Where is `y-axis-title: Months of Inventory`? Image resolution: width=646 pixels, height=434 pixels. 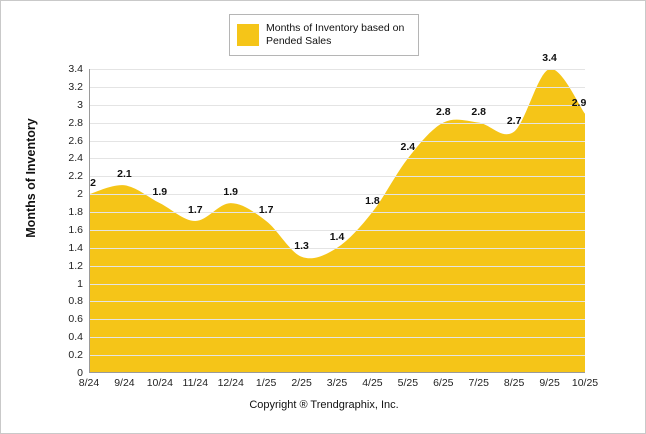 y-axis-title: Months of Inventory is located at coordinates (31, 178).